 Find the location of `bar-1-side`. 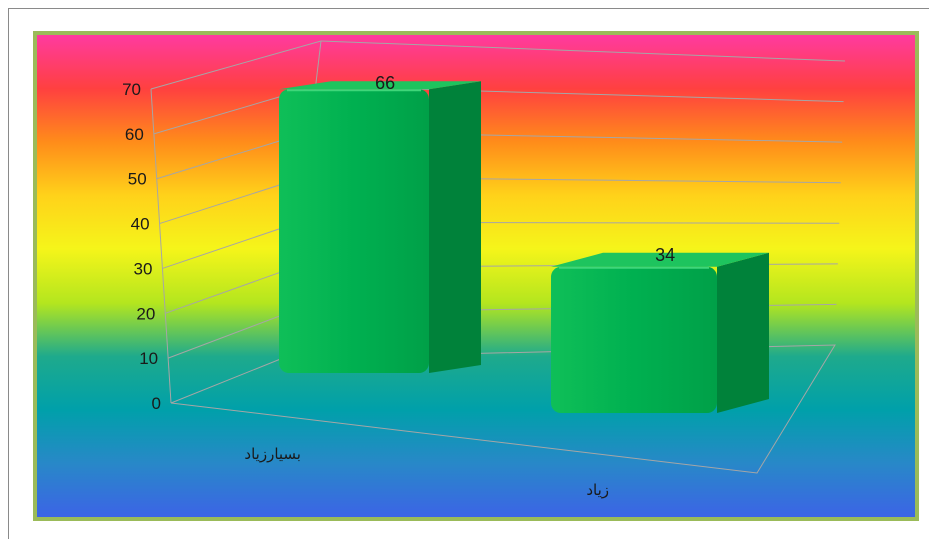

bar-1-side is located at coordinates (455, 227).